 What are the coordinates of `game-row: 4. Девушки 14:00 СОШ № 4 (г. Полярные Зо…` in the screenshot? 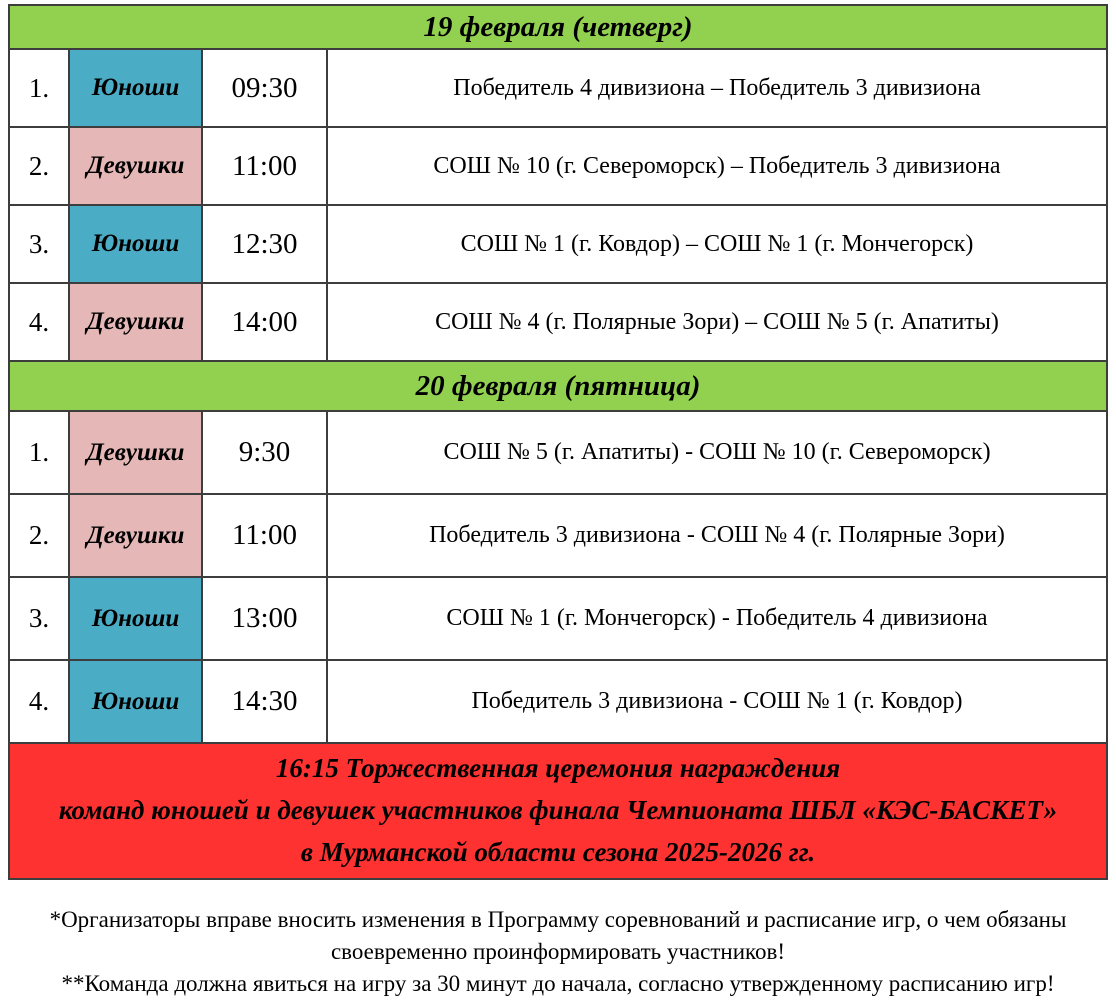 It's located at (558, 323).